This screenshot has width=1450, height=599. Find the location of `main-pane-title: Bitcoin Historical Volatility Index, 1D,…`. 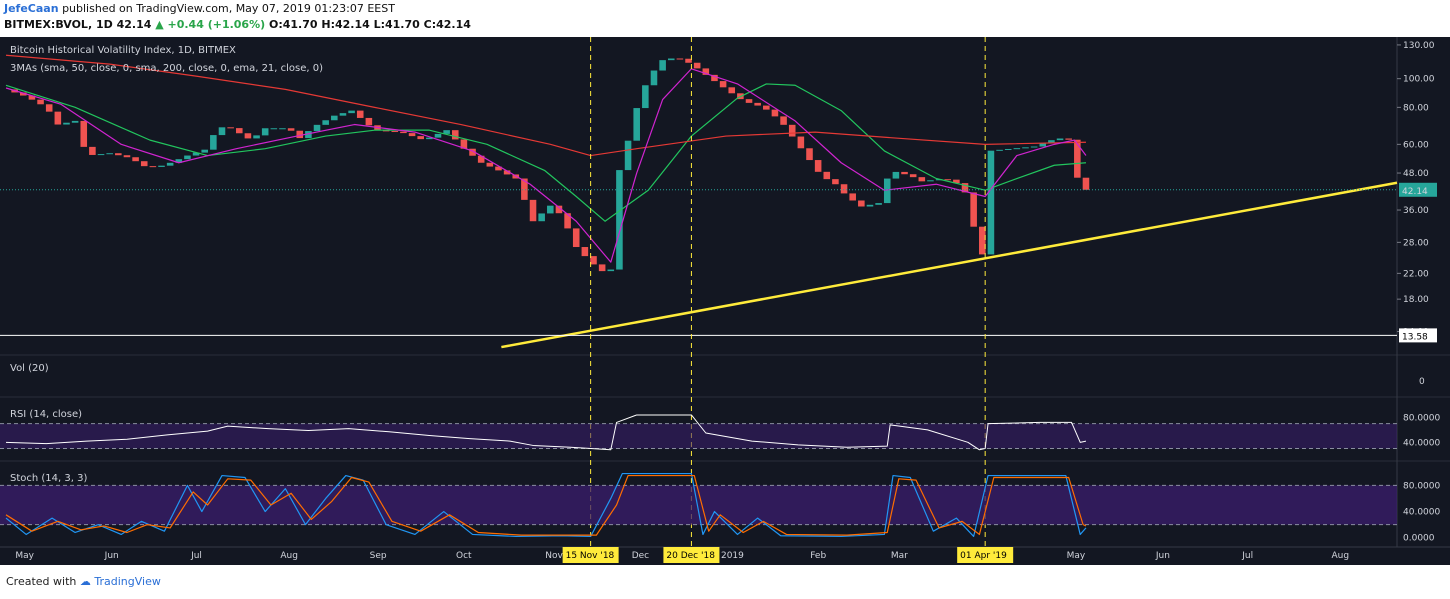

main-pane-title: Bitcoin Historical Volatility Index, 1D,… is located at coordinates (123, 50).